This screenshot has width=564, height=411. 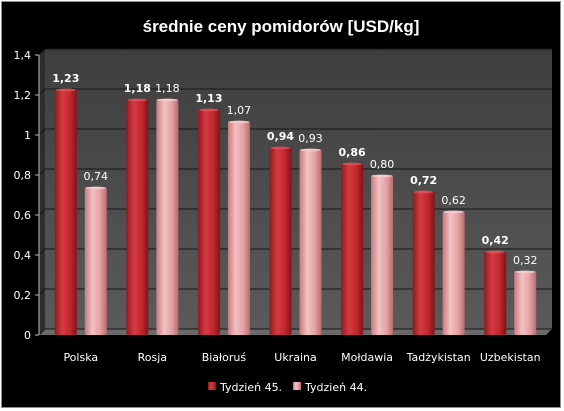 I want to click on data-label: 0,72, so click(x=423, y=180).